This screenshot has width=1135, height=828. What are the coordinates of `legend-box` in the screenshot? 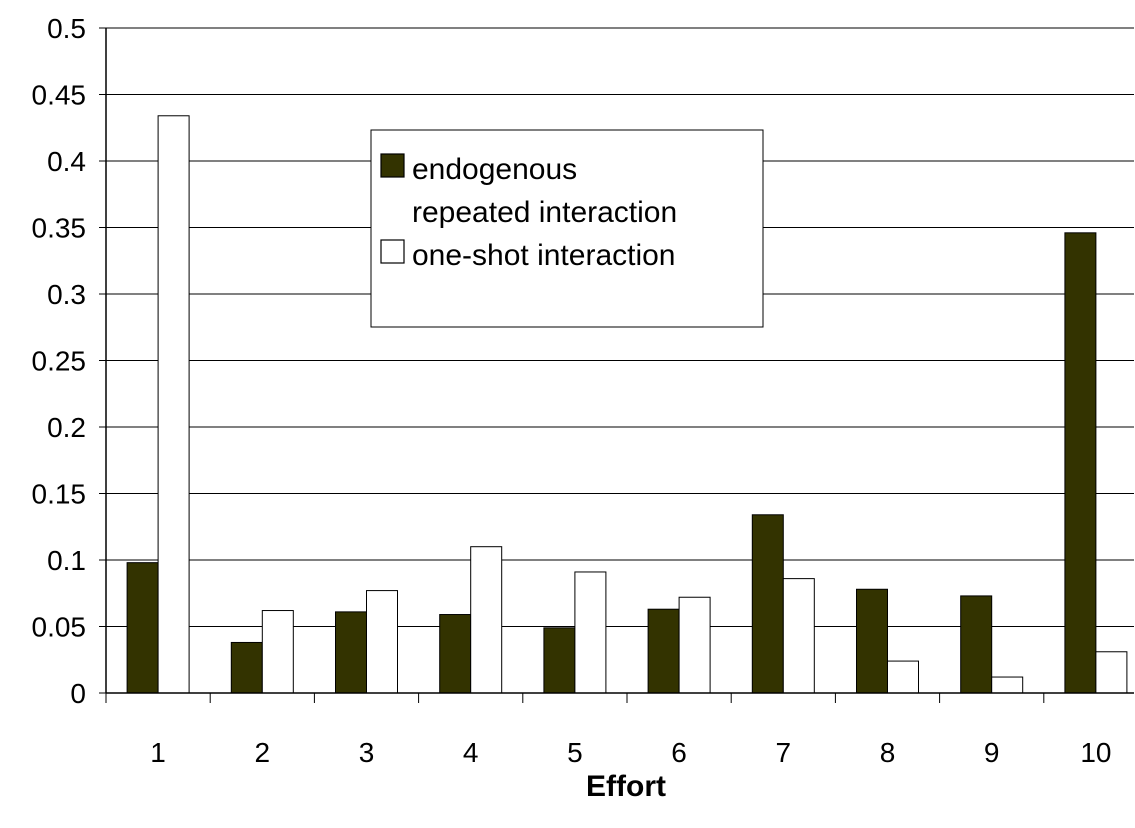 It's located at (567, 228).